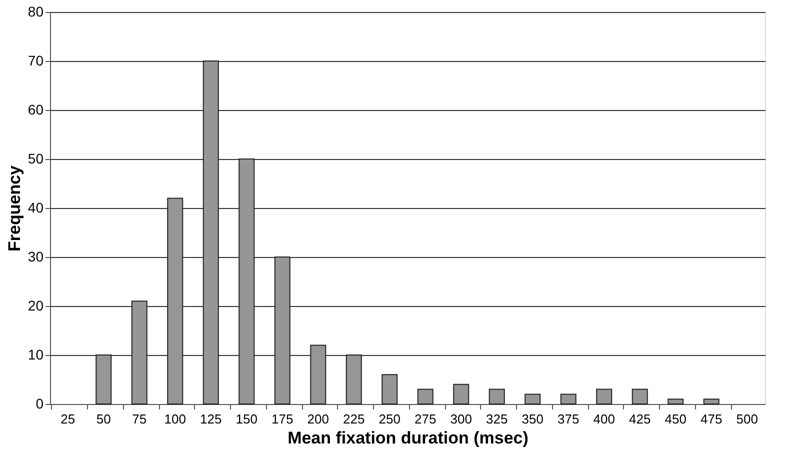 The image size is (801, 475). I want to click on x-tick-label: 250, so click(389, 419).